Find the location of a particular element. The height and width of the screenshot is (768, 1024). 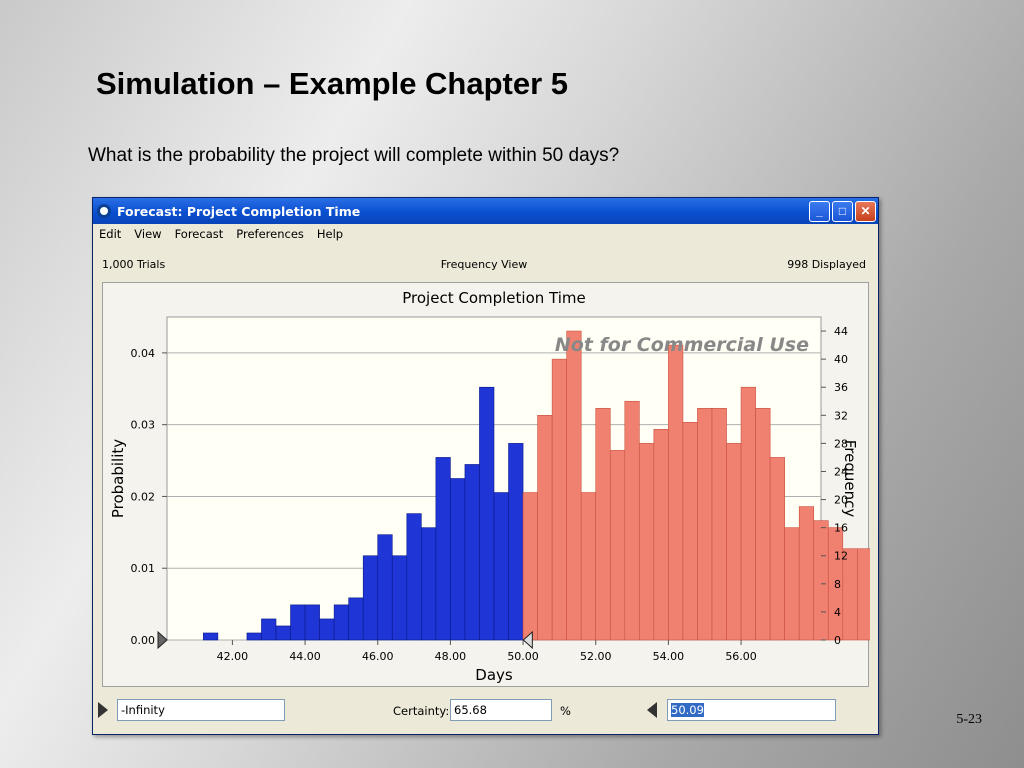

y2-axis-label: Frequency is located at coordinates (850, 479).